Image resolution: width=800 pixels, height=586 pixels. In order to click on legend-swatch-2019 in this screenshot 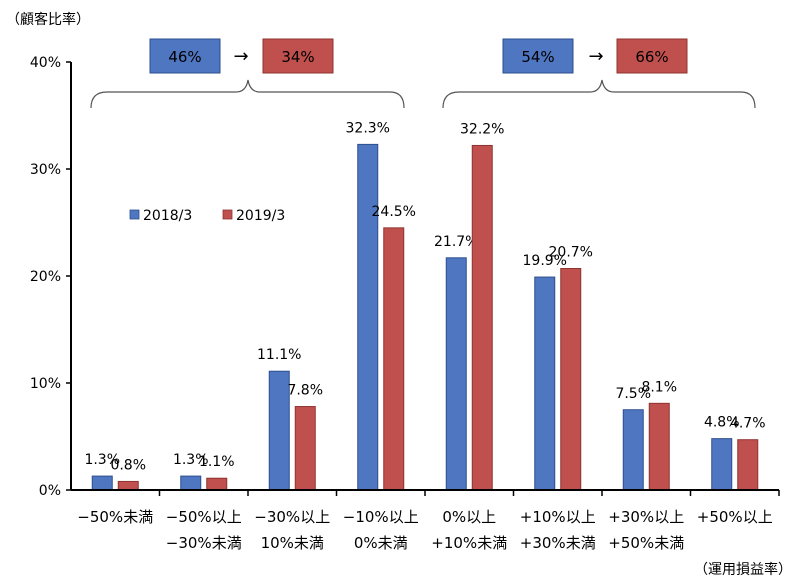, I will do `click(227, 214)`.